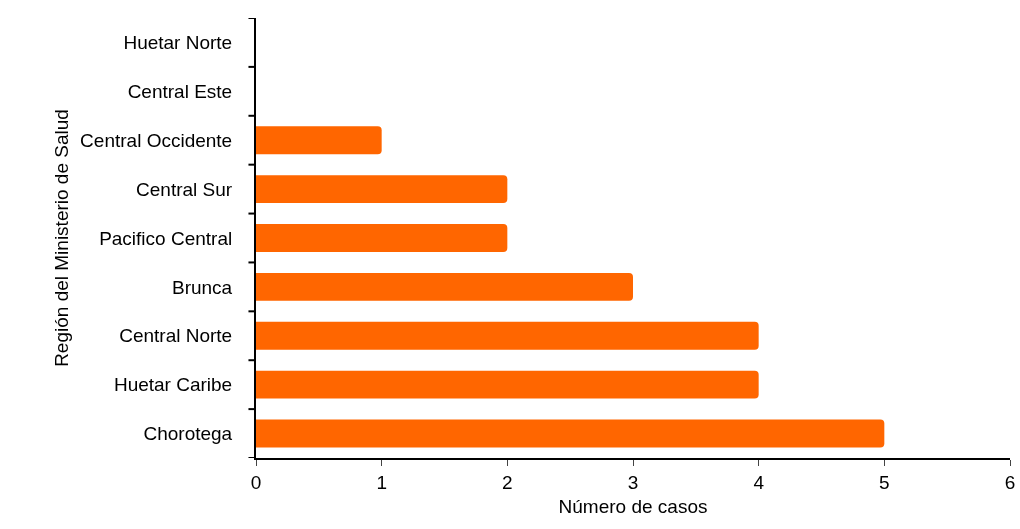 The image size is (1020, 529). I want to click on y-axis-title: Región del Ministerio de Salud, so click(62, 238).